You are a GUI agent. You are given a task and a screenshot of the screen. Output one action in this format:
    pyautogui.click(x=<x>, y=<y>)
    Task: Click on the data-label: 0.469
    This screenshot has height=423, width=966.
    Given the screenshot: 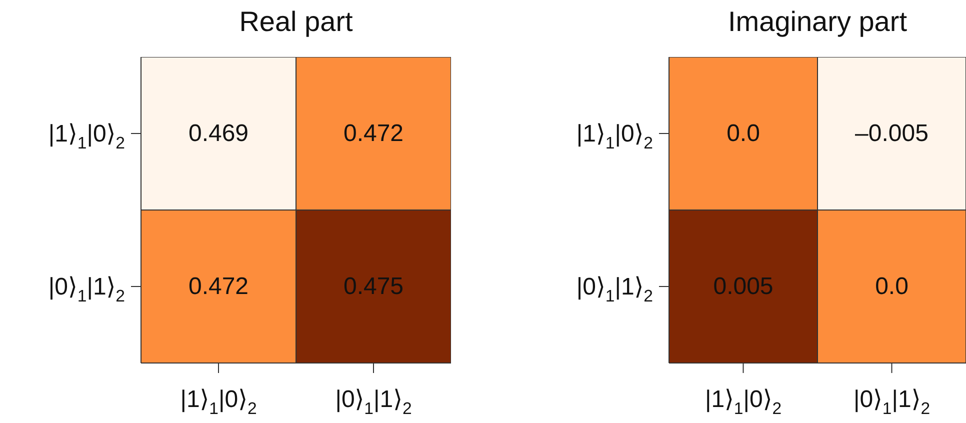 What is the action you would take?
    pyautogui.click(x=218, y=133)
    